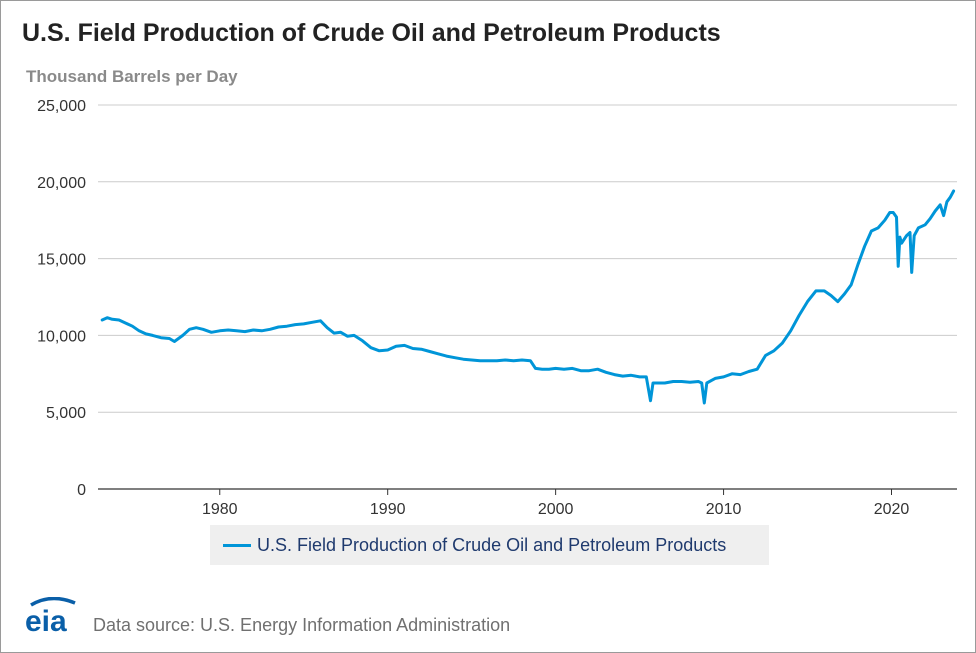 Image resolution: width=976 pixels, height=653 pixels. I want to click on x-tick-label: 2010, so click(724, 509).